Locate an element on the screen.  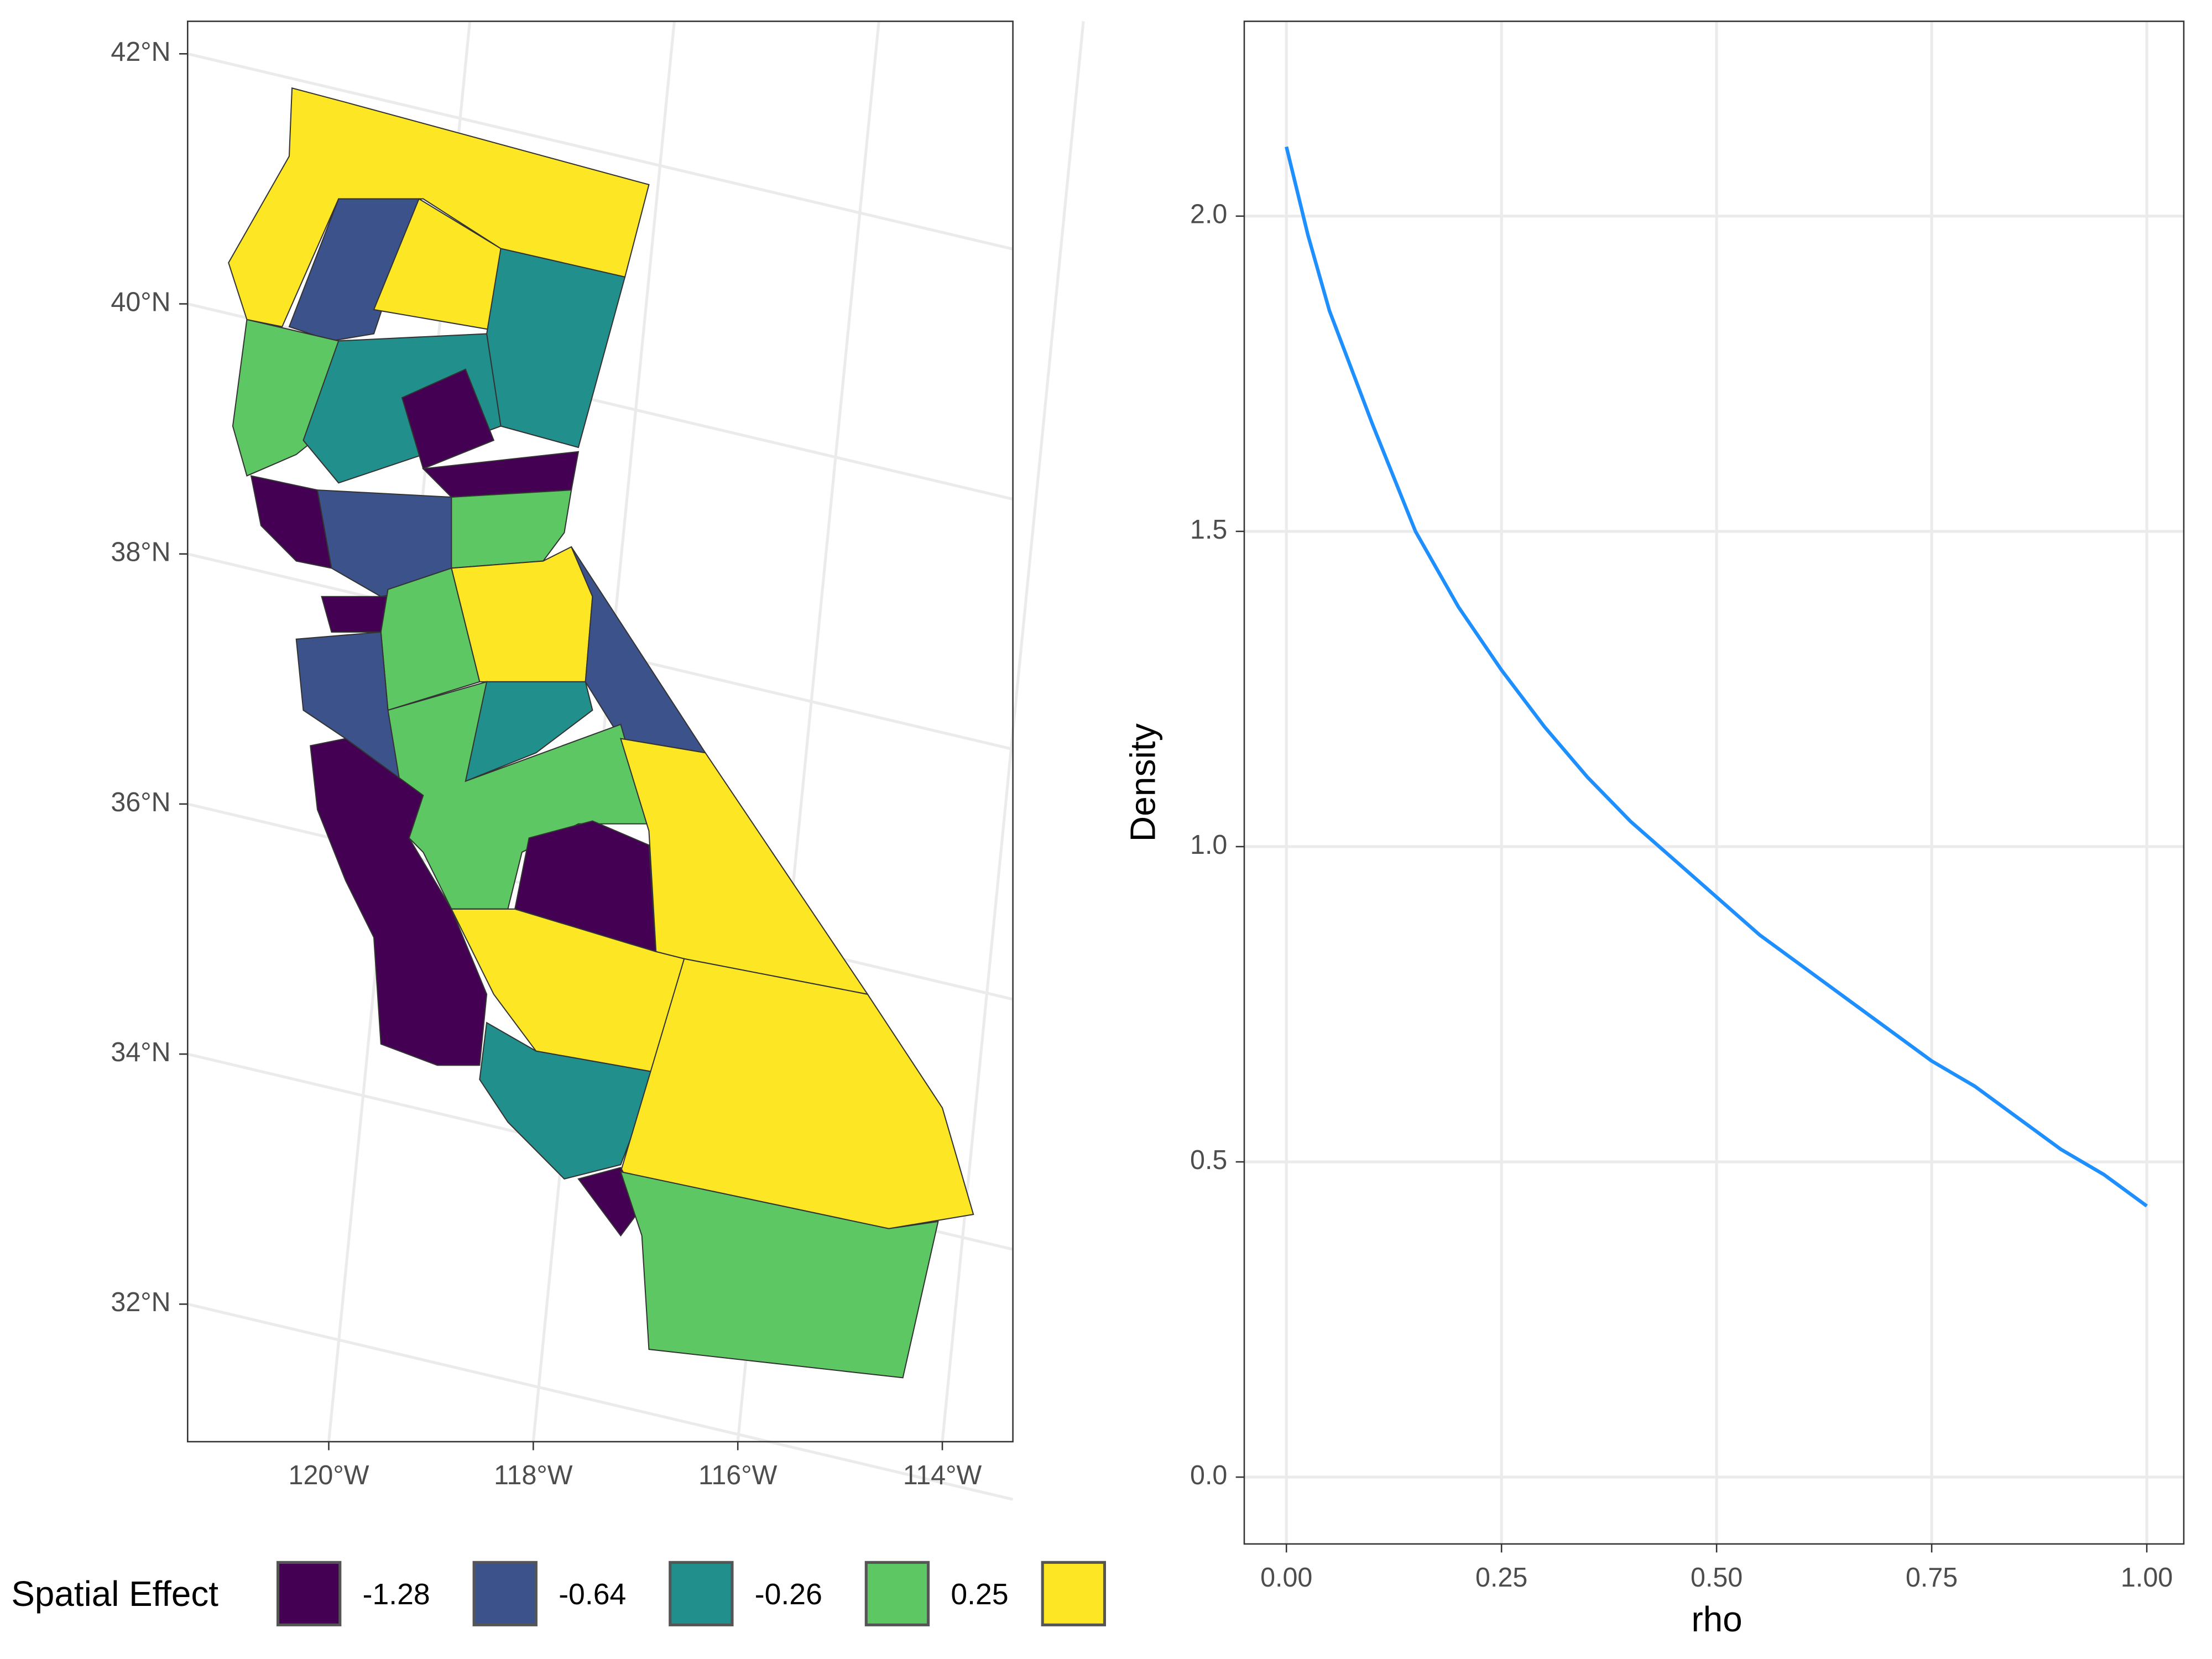
x-tick-label: 118°W is located at coordinates (533, 1475).